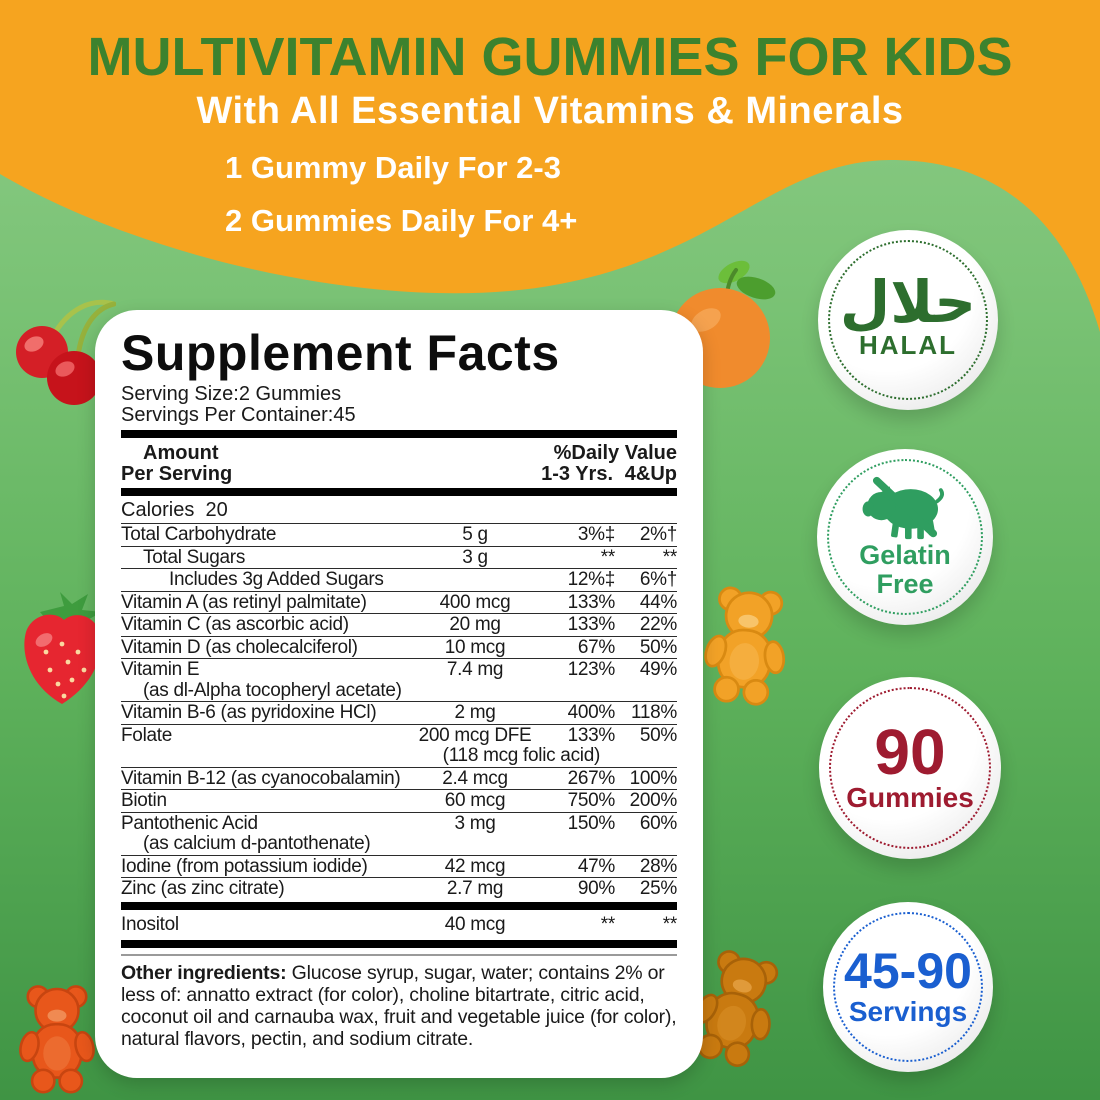  I want to click on calories-row: Calories 20, so click(174, 510).